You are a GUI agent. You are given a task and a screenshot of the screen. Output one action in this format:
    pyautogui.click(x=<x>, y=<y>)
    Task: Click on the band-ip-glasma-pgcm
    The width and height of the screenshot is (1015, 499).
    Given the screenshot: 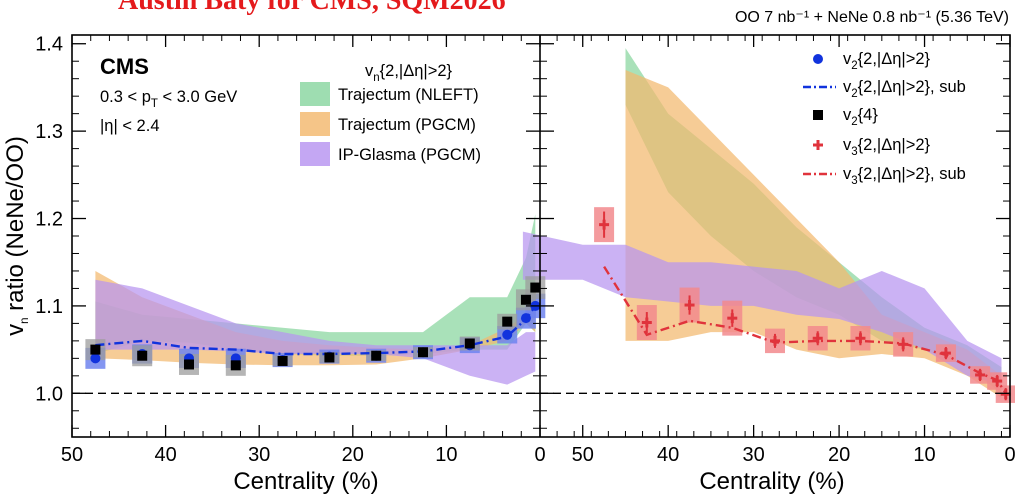 What is the action you would take?
    pyautogui.click(x=762, y=308)
    